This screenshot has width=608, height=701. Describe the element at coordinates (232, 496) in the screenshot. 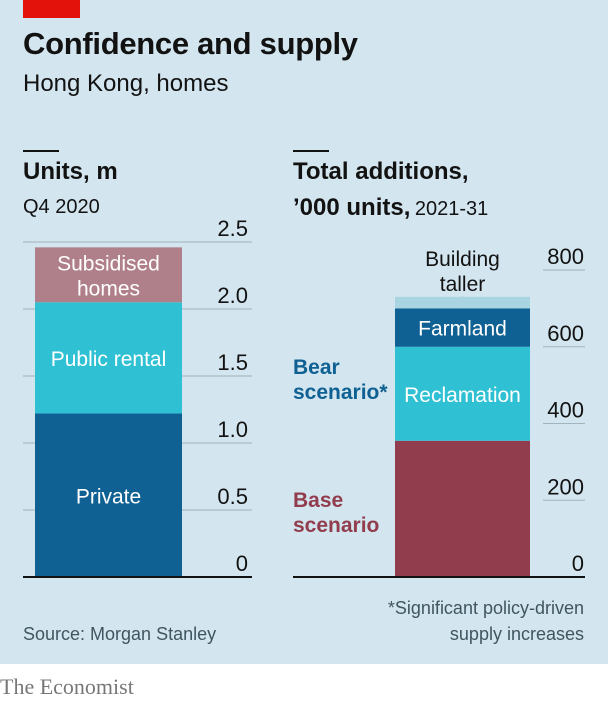

I see `left-y-tick-label: 0.5` at that location.